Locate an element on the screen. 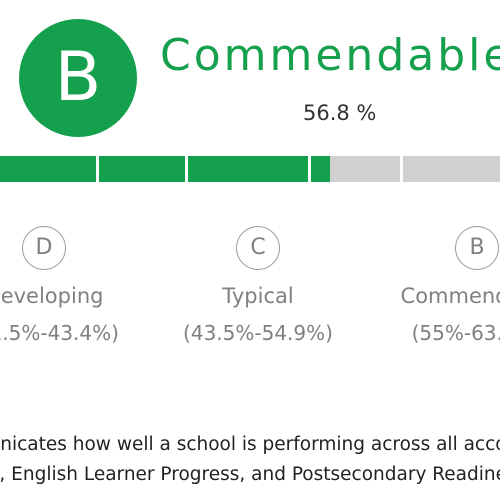  level-range: (43.5%-54.9%) is located at coordinates (258, 333).